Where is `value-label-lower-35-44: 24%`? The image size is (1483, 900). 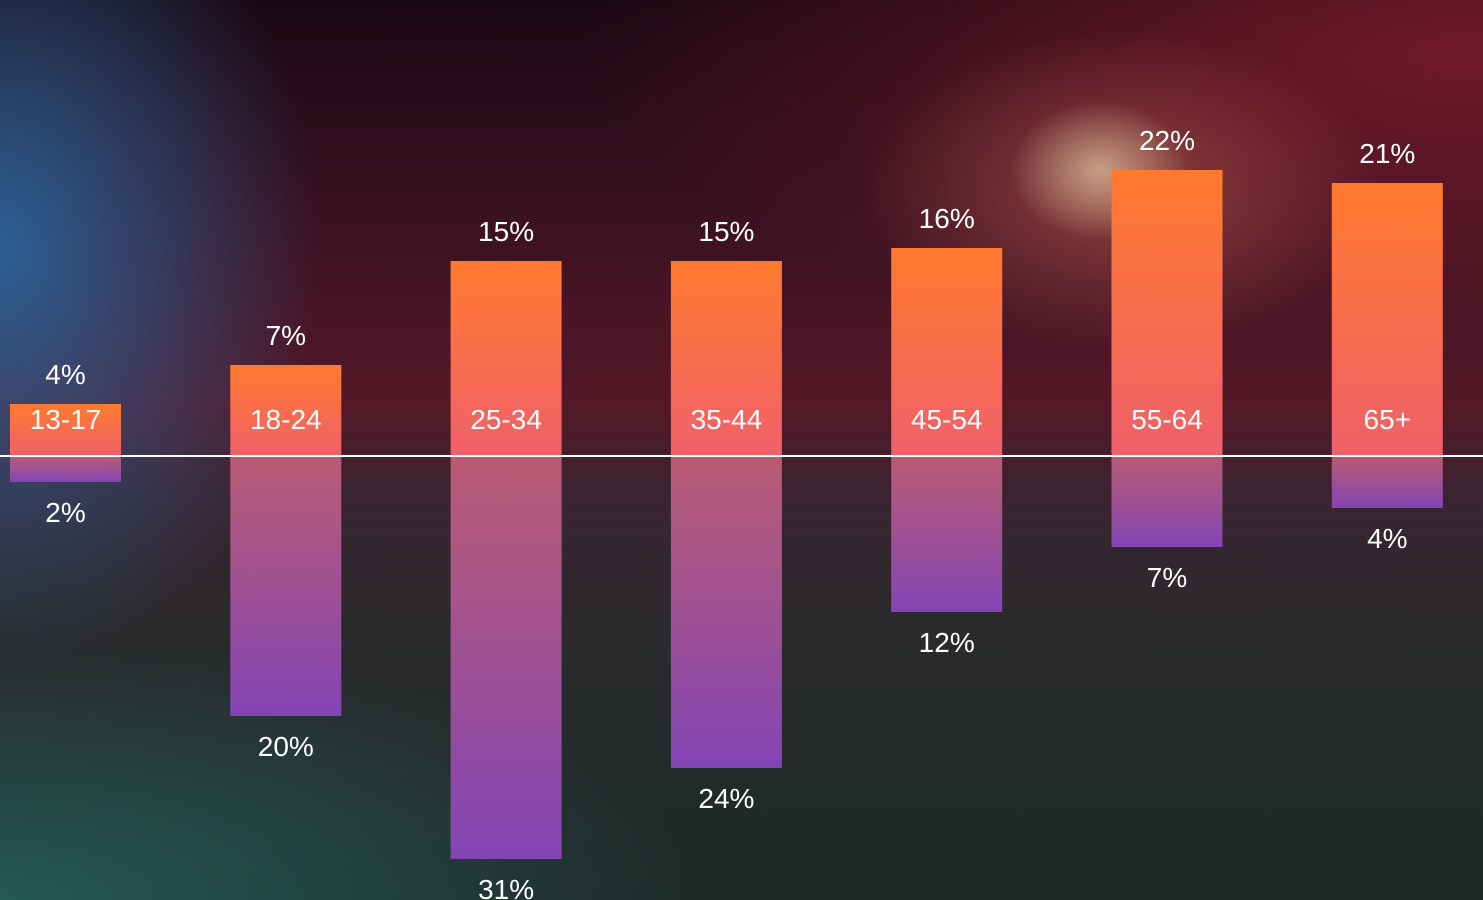 value-label-lower-35-44: 24% is located at coordinates (726, 798).